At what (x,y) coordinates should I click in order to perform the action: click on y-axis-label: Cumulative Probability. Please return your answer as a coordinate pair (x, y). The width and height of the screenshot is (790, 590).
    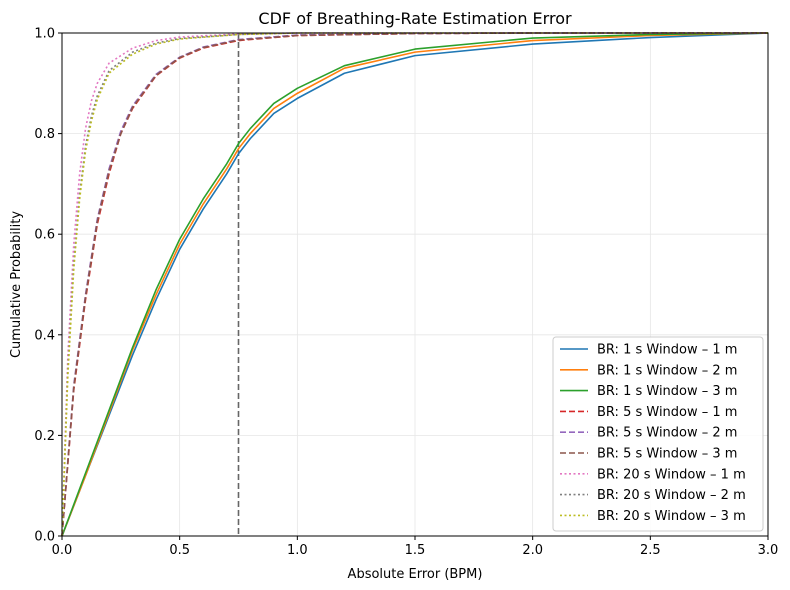
    Looking at the image, I should click on (16, 284).